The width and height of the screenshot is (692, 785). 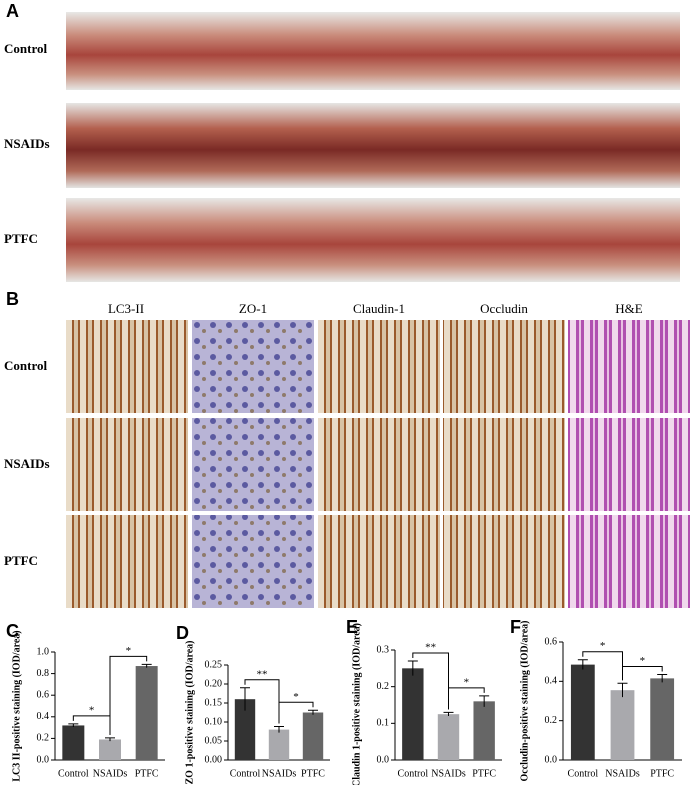 I want to click on column-label: LC3-II, so click(x=126, y=308).